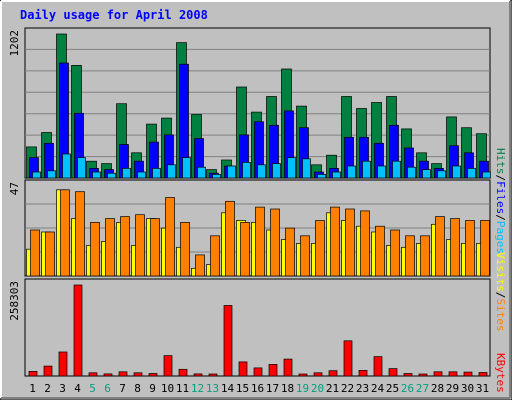 The height and width of the screenshot is (400, 512). What do you see at coordinates (47, 388) in the screenshot?
I see `x-tick-label-day-2: 2` at bounding box center [47, 388].